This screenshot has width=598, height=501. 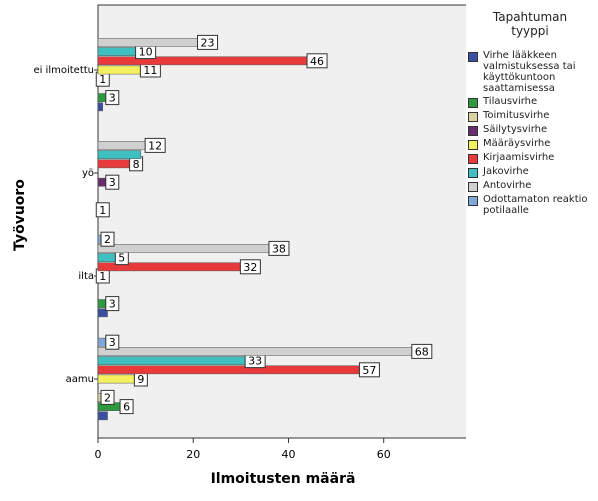 I want to click on x-axis-label: Ilmoitusten määrä, so click(x=283, y=479).